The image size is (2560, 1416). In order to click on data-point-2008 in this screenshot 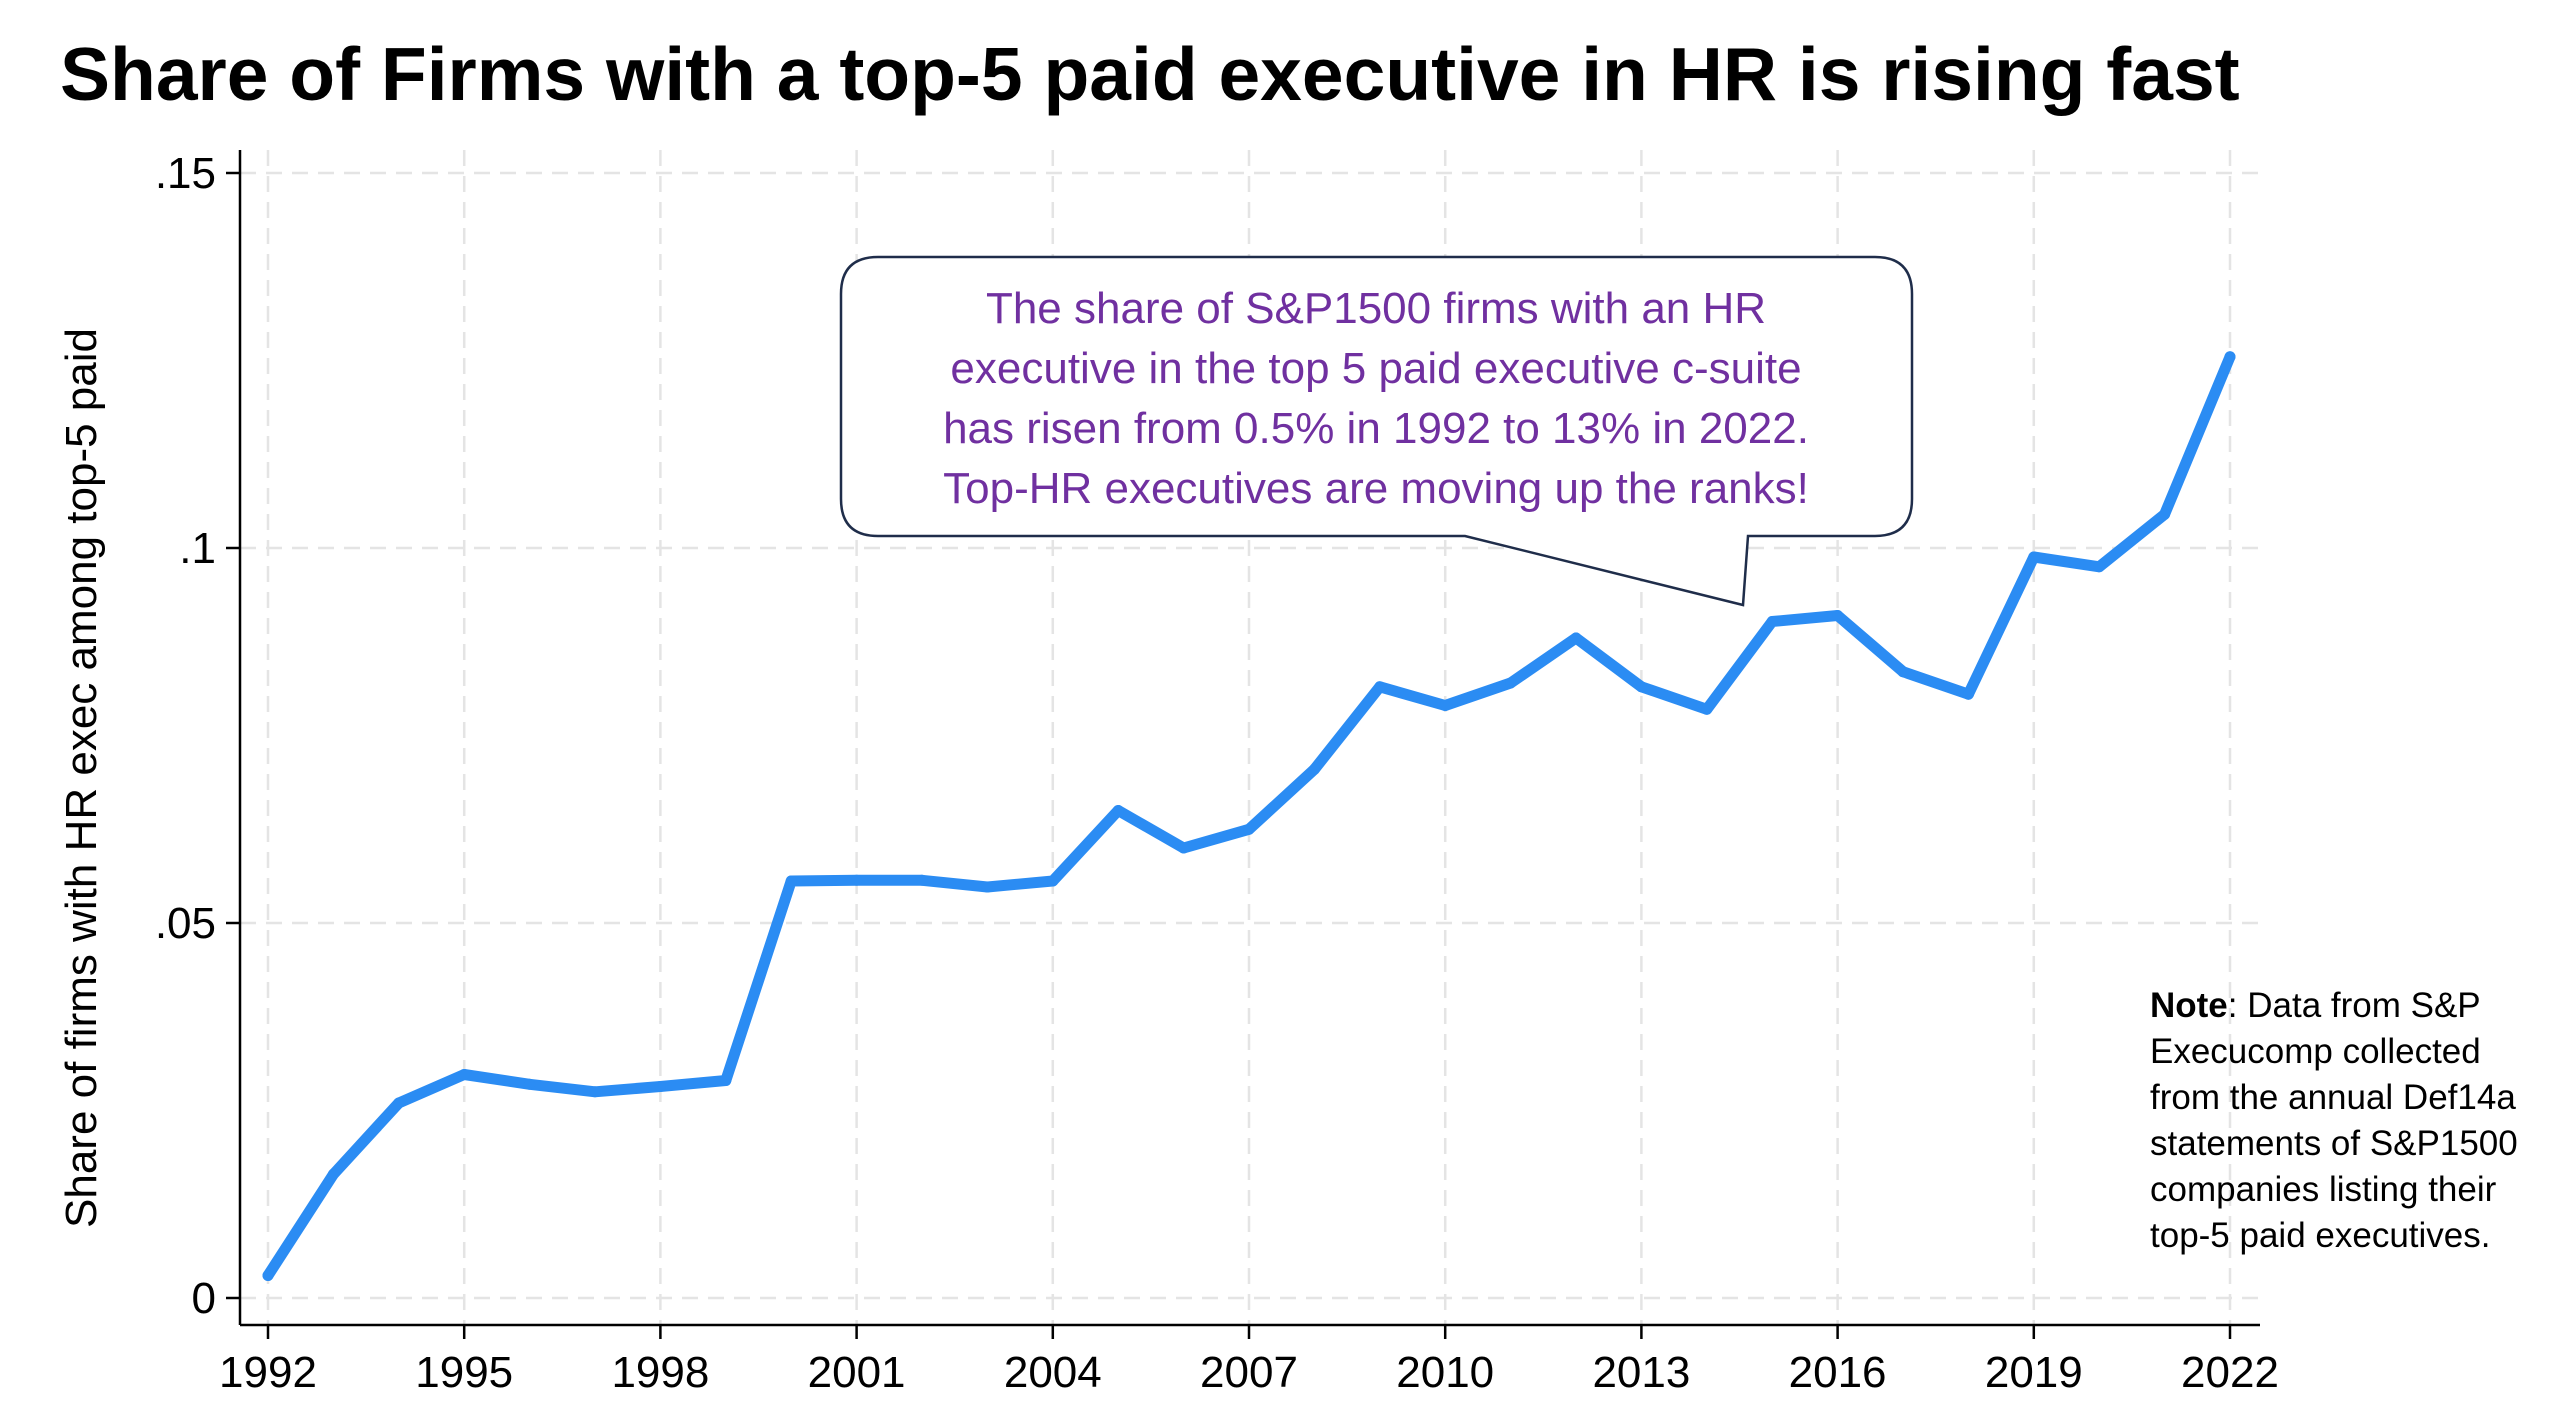, I will do `click(1314, 769)`.